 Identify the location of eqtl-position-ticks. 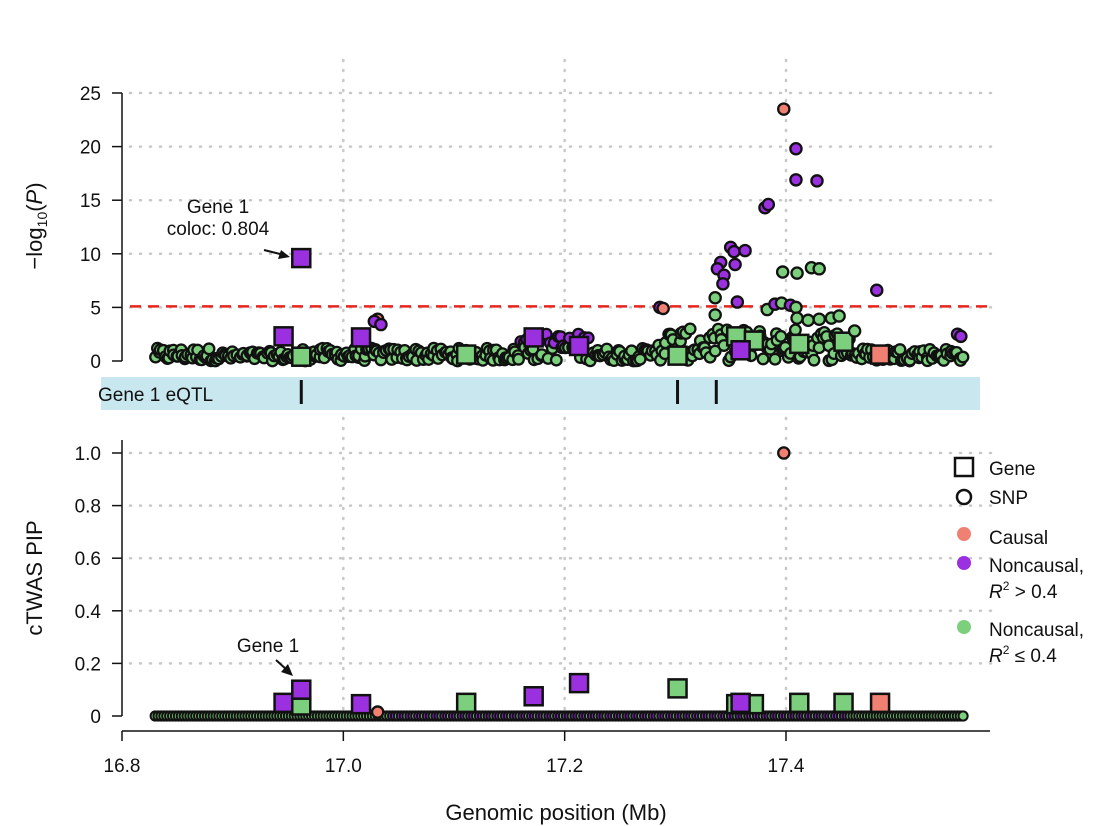
(508, 392).